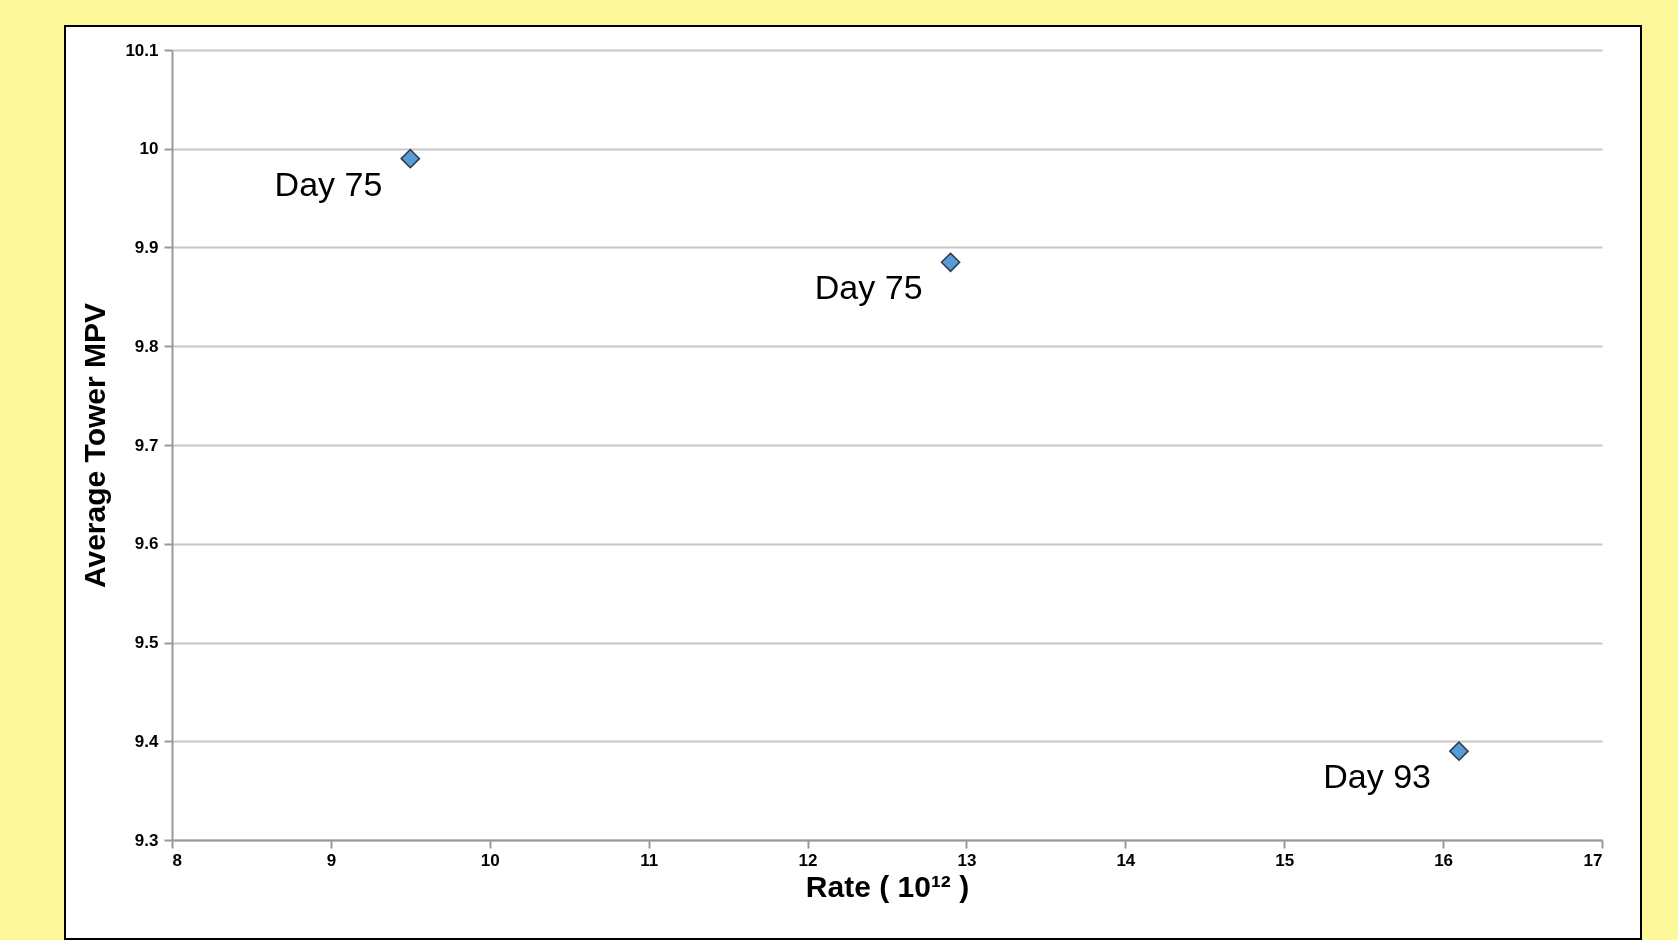 This screenshot has width=1678, height=940. Describe the element at coordinates (1377, 776) in the screenshot. I see `annotation: Day 93` at that location.